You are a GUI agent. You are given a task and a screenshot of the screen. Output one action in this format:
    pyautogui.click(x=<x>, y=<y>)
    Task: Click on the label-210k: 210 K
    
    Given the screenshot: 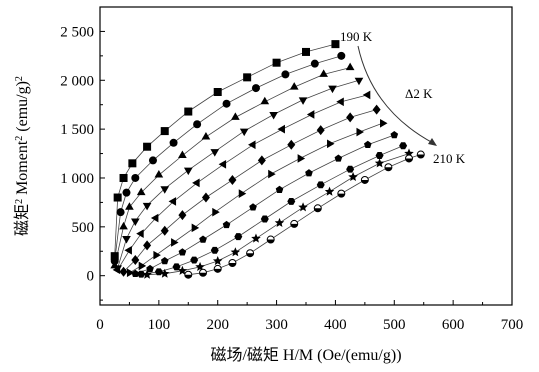 What is the action you would take?
    pyautogui.click(x=449, y=158)
    